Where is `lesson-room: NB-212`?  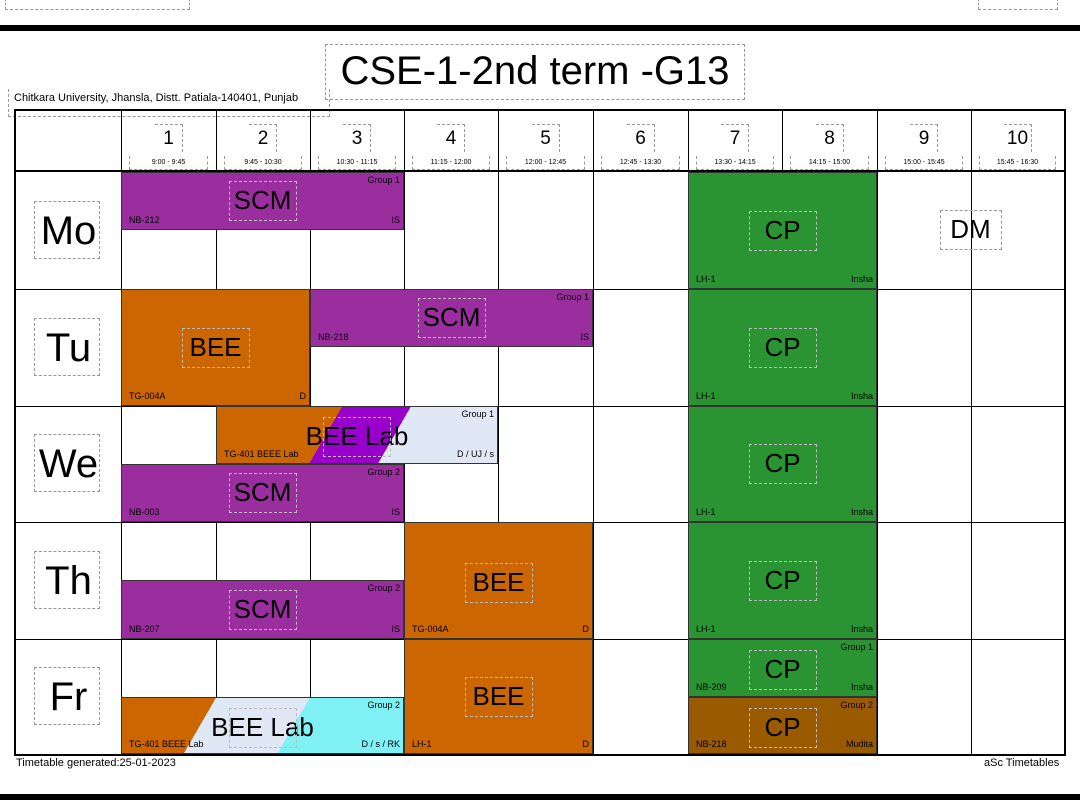
lesson-room: NB-212 is located at coordinates (144, 220).